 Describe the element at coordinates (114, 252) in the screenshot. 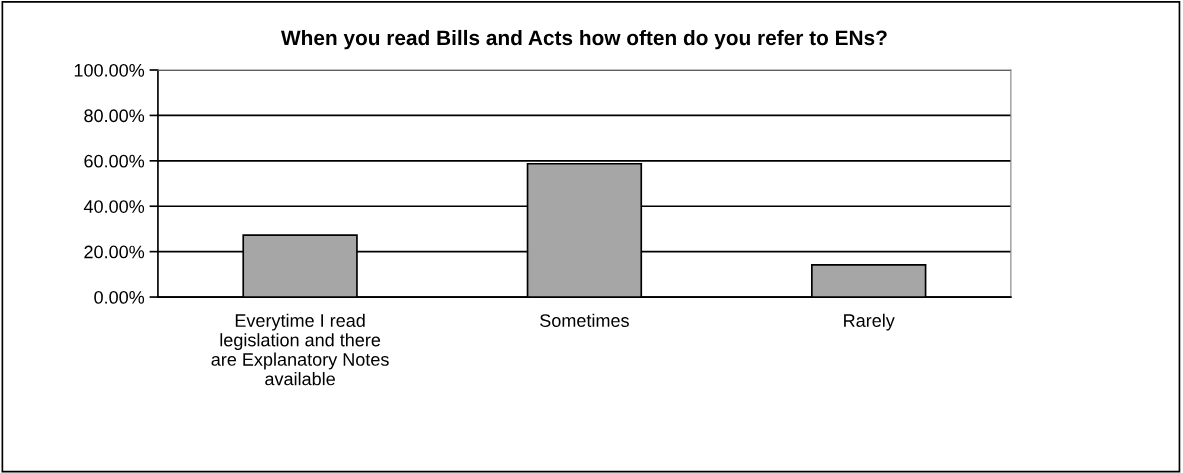

I see `y-tick-label: 20.00%` at that location.